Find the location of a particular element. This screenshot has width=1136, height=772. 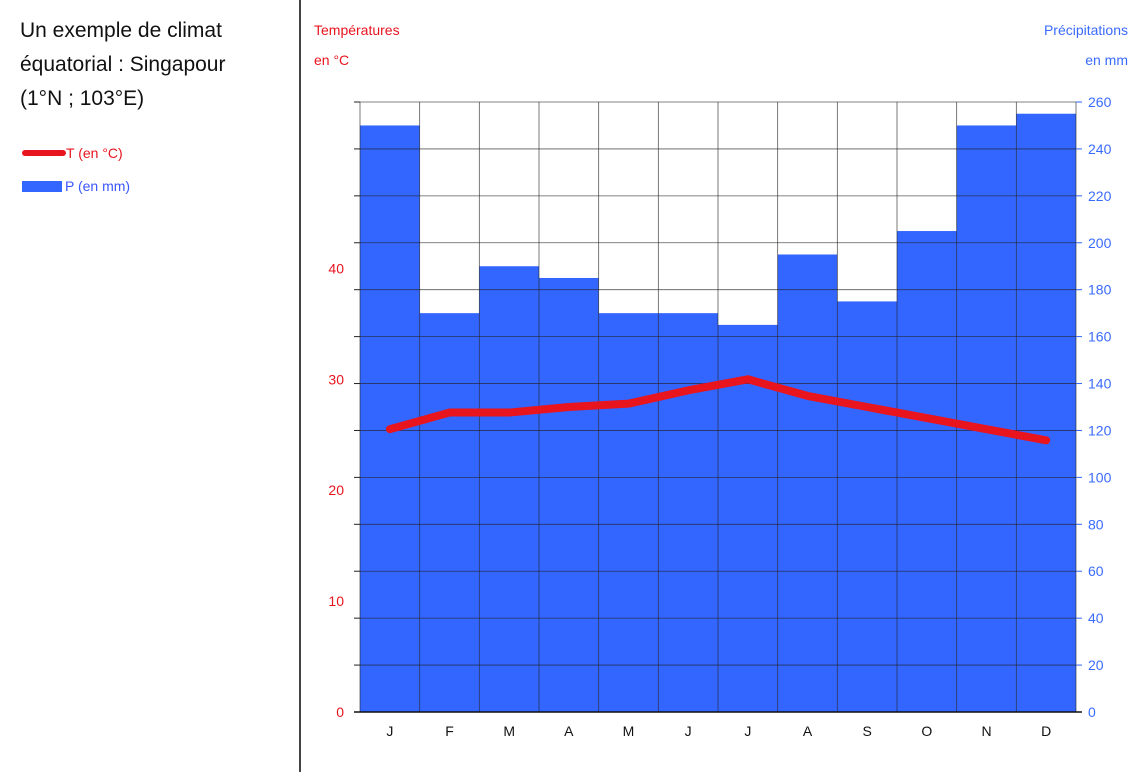

temperature-tick-label: 30 is located at coordinates (336, 379).